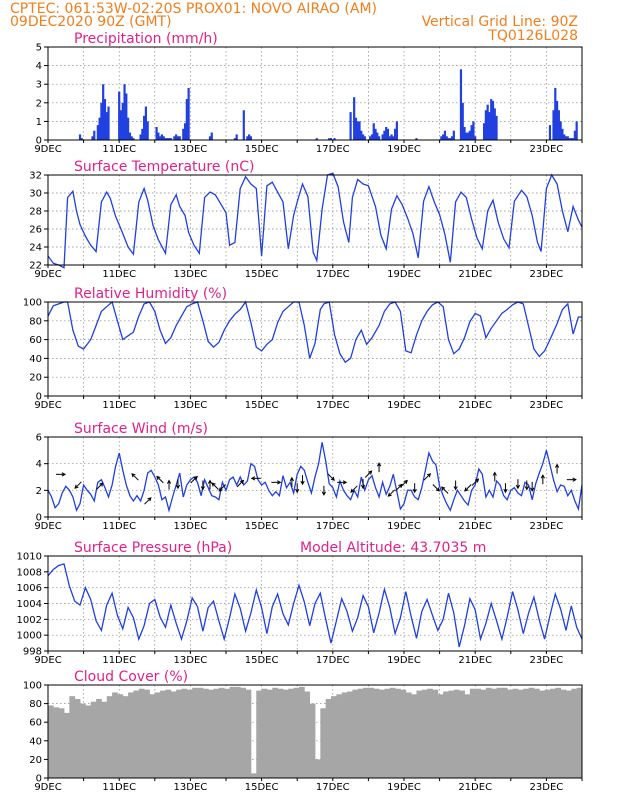  Describe the element at coordinates (315, 220) in the screenshot. I see `temp-frame` at that location.